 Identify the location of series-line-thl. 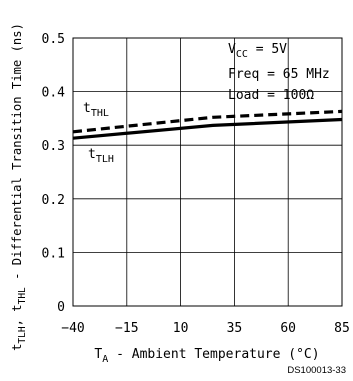
(207, 121).